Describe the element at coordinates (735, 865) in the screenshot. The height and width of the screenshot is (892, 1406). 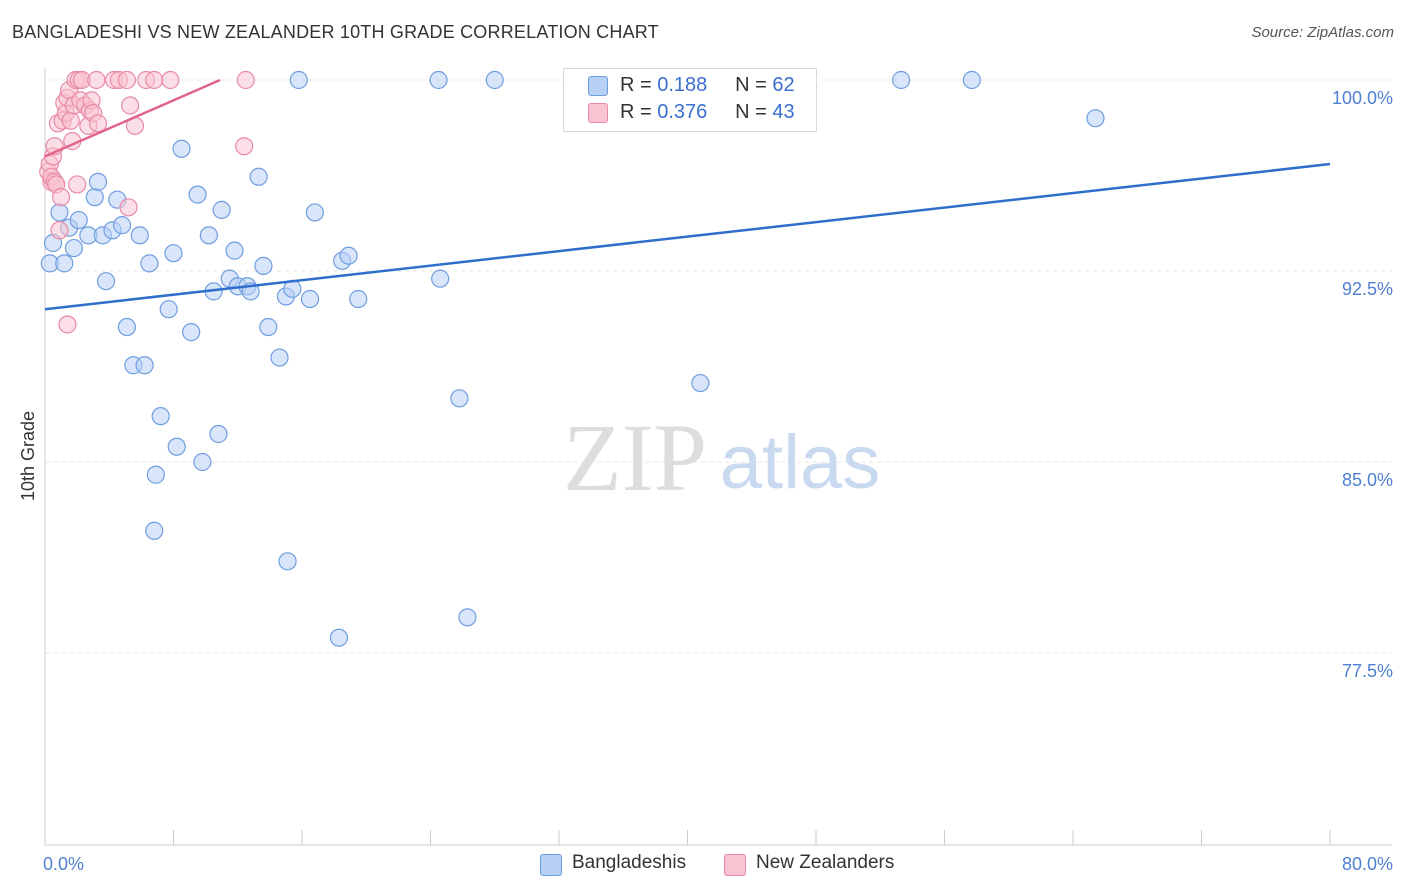
I see `bottom-legend-swatch-pink` at that location.